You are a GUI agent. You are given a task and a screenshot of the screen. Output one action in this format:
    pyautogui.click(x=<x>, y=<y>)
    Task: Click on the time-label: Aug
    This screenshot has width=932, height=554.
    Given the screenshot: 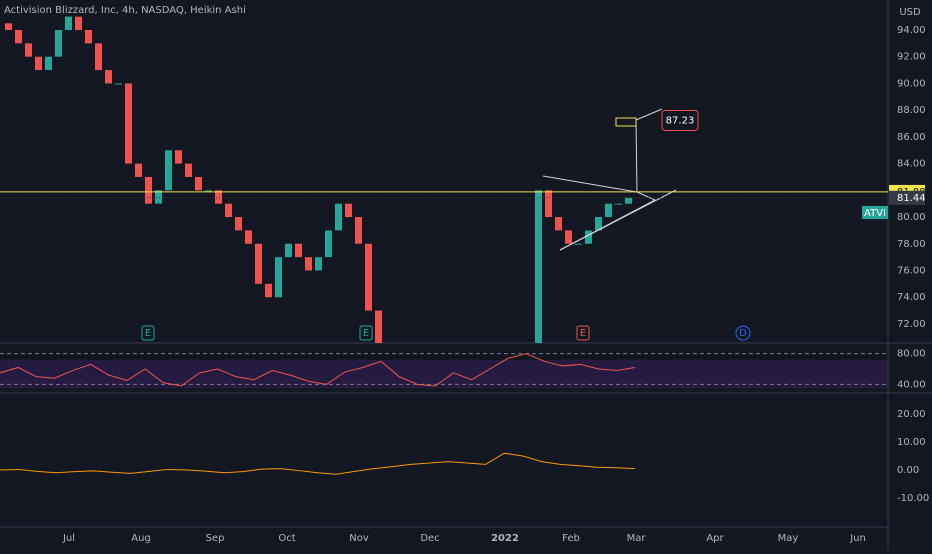 What is the action you would take?
    pyautogui.click(x=141, y=538)
    